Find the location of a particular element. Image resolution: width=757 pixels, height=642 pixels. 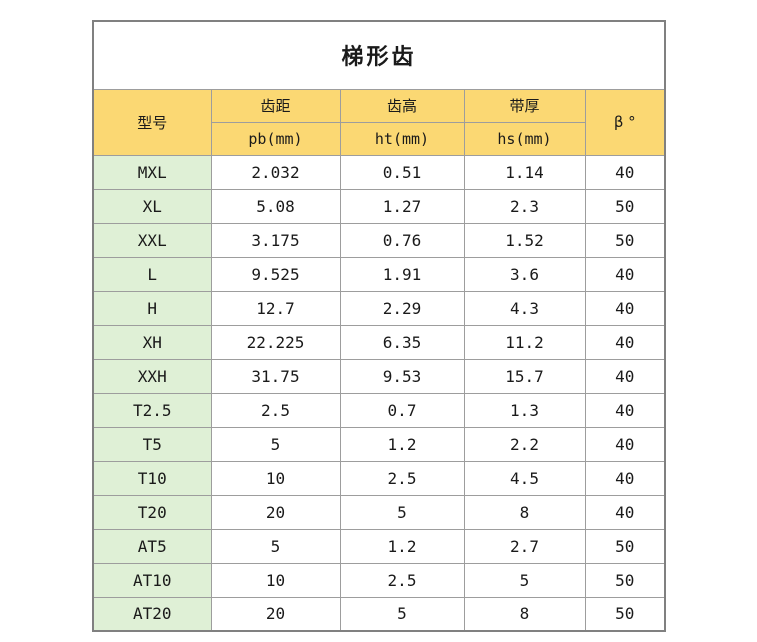

header-pitch-unit: pb(mm) is located at coordinates (275, 138).